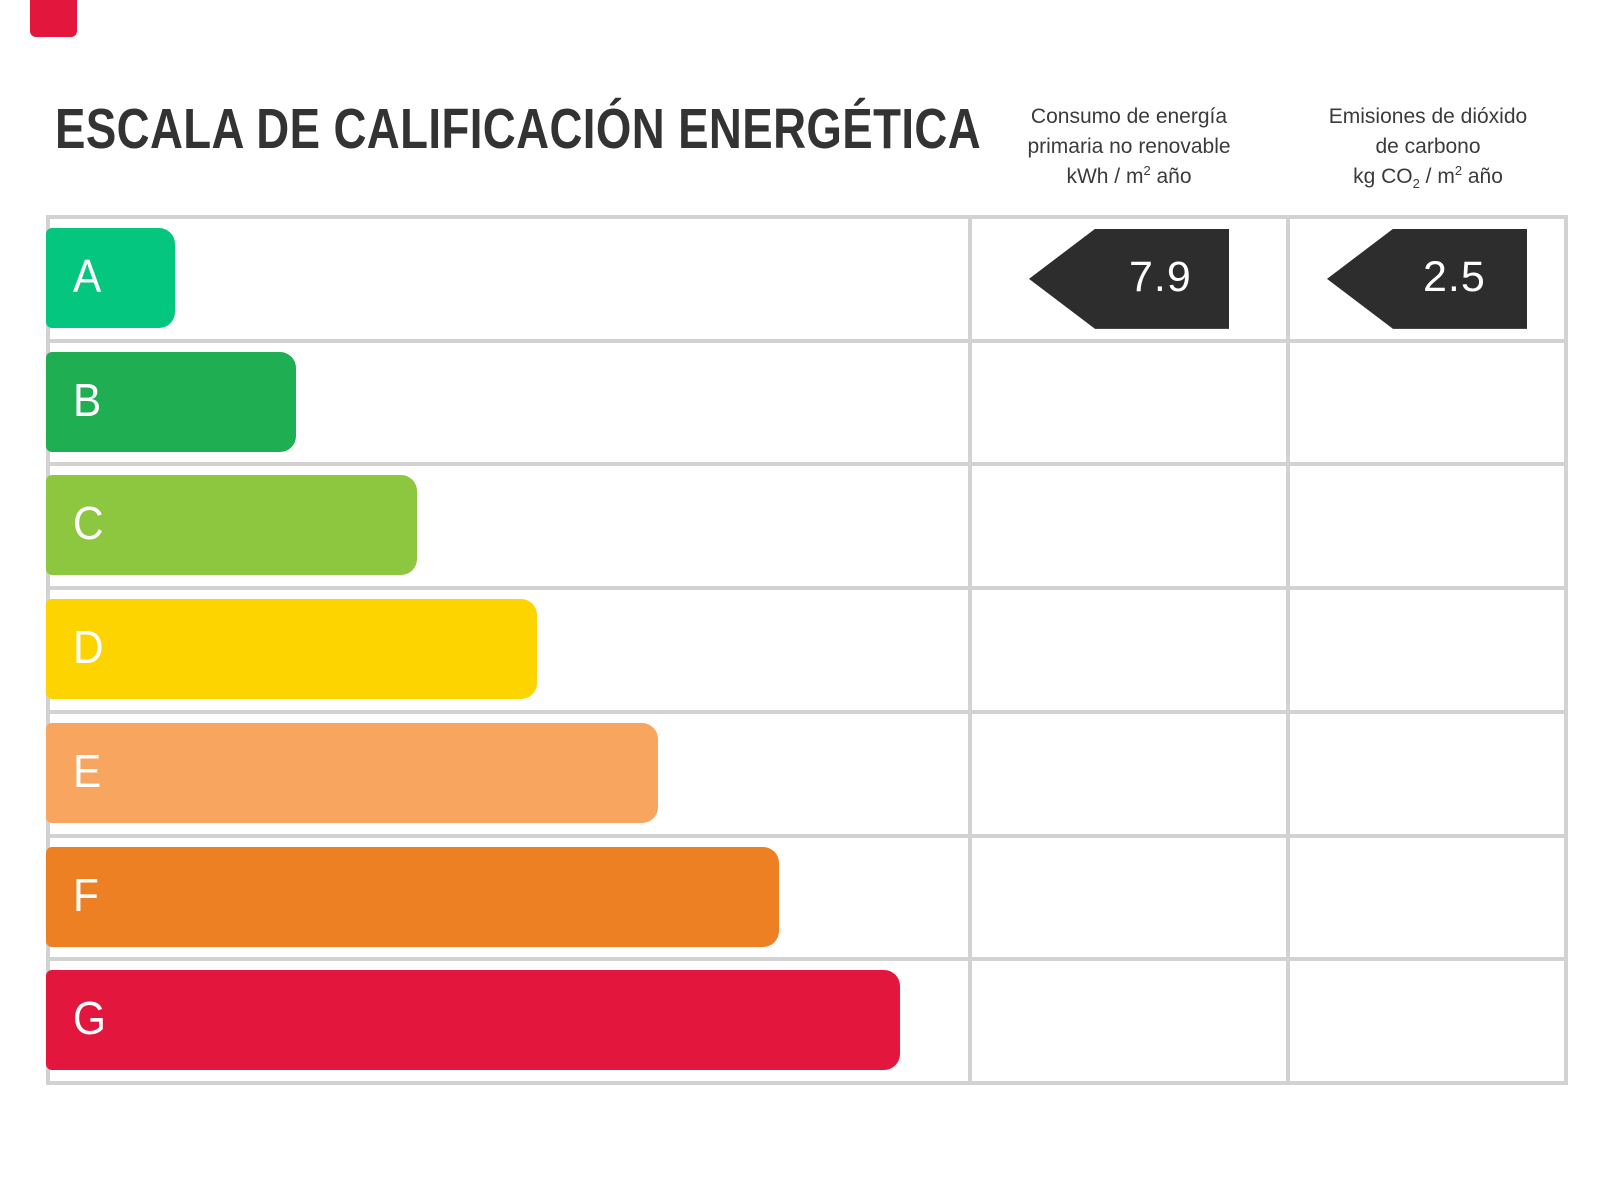  I want to click on rating-row-a: A 7.9 2.5, so click(805, 279).